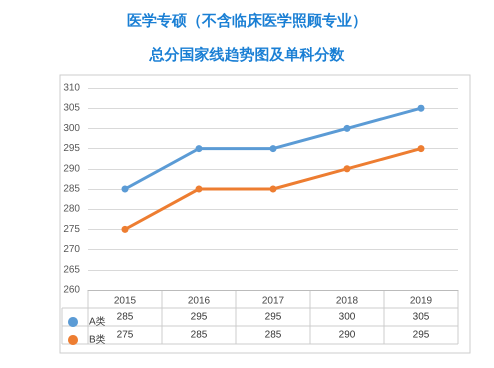  Describe the element at coordinates (71, 290) in the screenshot. I see `y-tick-label: 260` at that location.